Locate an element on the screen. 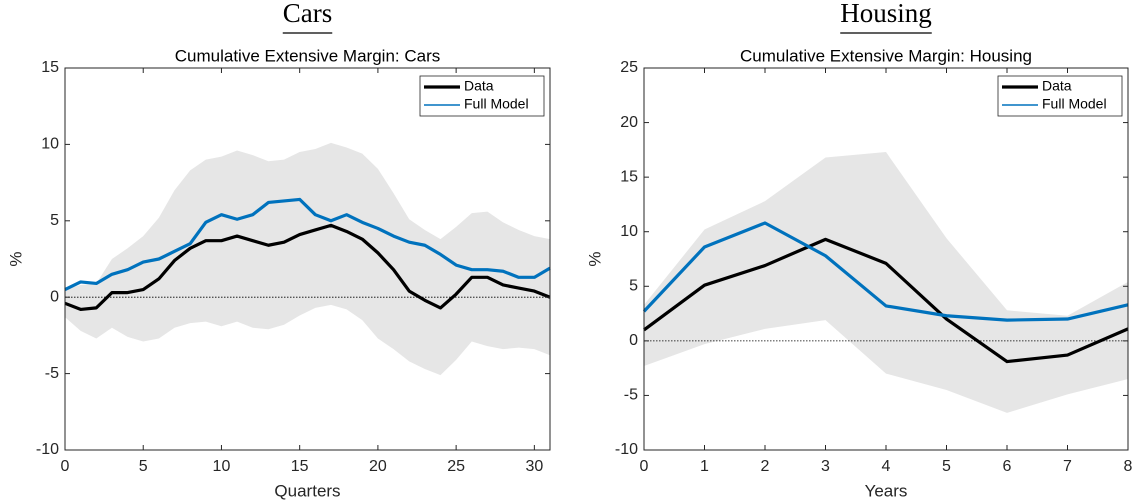 Image resolution: width=1138 pixels, height=503 pixels. x-tick-label: 30 is located at coordinates (534, 466).